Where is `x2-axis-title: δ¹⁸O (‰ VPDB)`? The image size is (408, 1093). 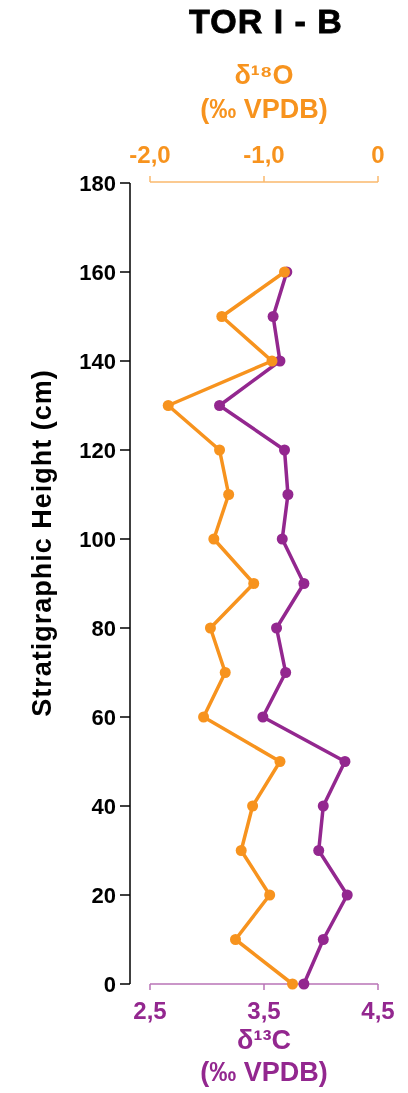
x2-axis-title: δ¹⁸O (‰ VPDB) is located at coordinates (264, 92).